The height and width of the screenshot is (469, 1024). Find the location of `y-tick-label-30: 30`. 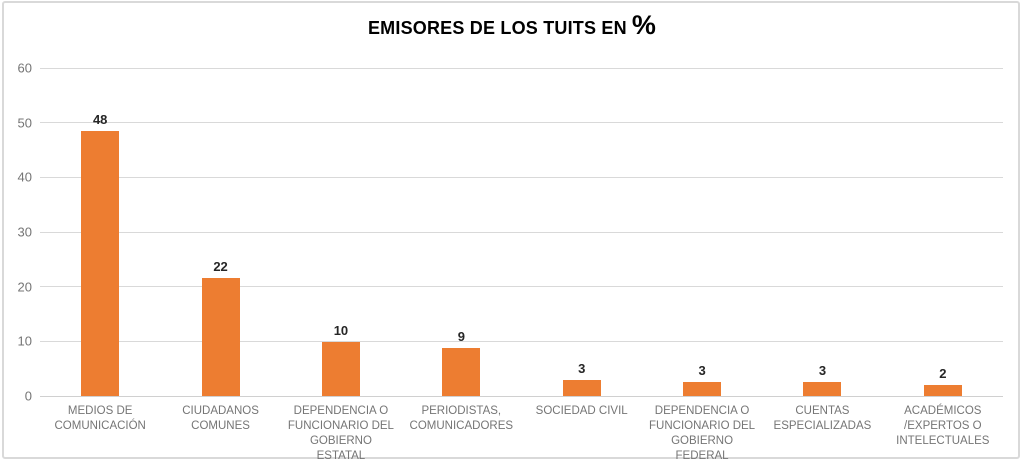

y-tick-label-30: 30 is located at coordinates (24, 232).